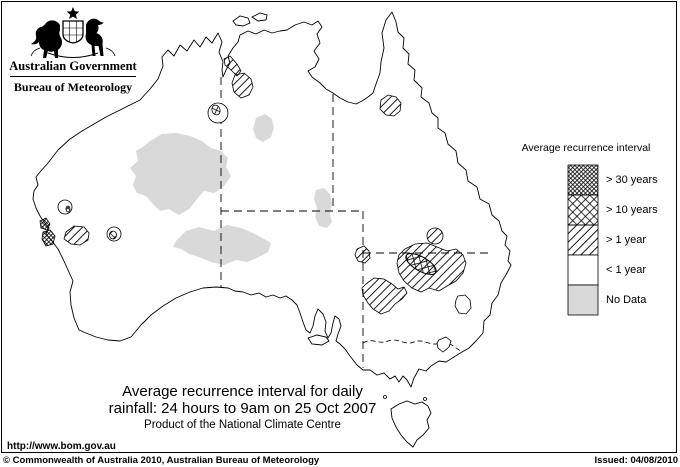  Describe the element at coordinates (231, 189) in the screenshot. I see `no-data-areas` at that location.